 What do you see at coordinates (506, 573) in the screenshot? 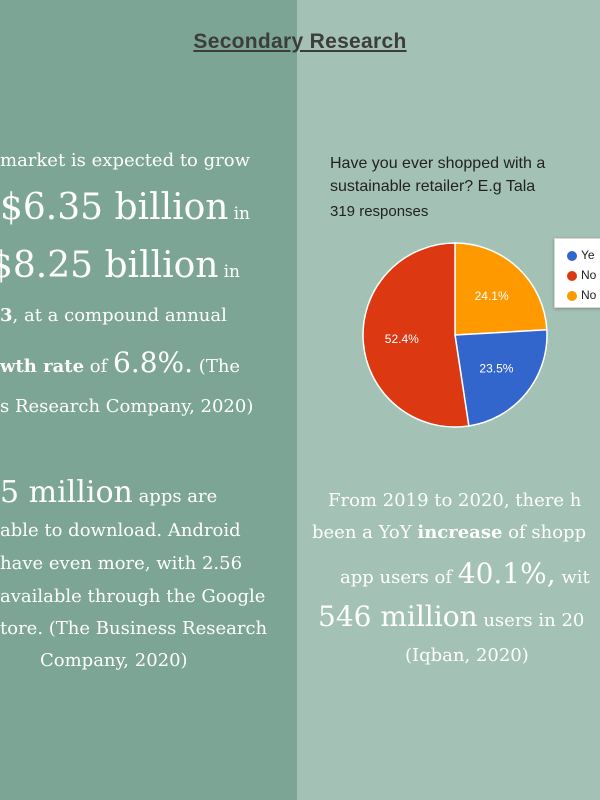
I see `value-40-1-percent: 40.1%,` at bounding box center [506, 573].